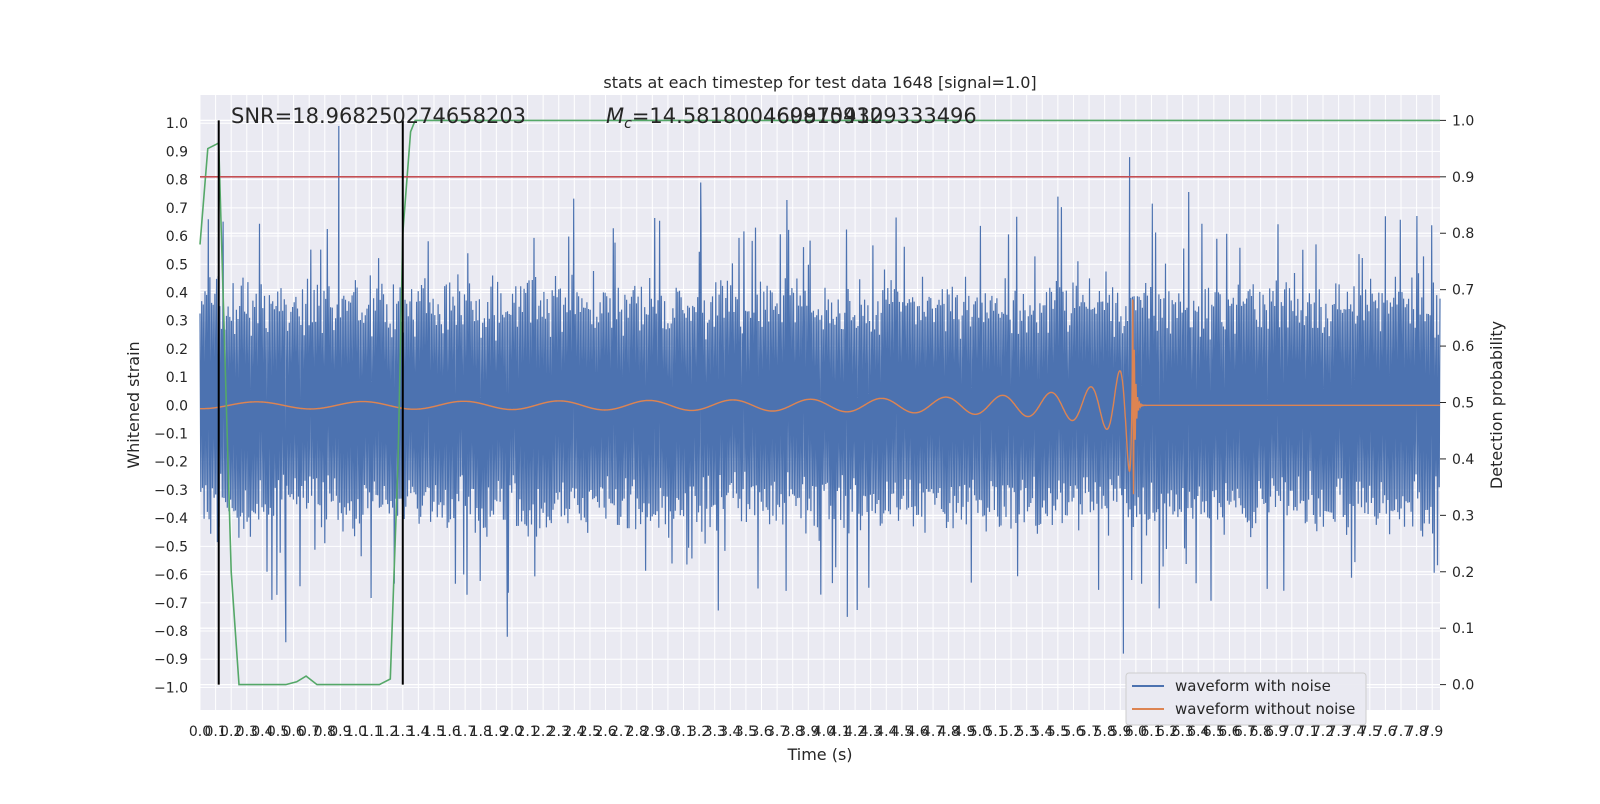 This screenshot has width=1600, height=804. Describe the element at coordinates (668, 732) in the screenshot. I see `x-tick-label: 3.0` at that location.